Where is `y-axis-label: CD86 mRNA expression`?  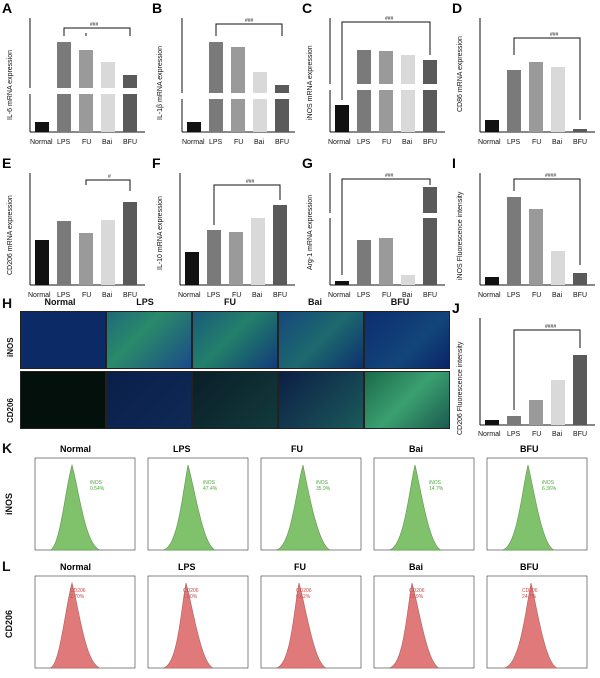
y-axis-label: CD86 mRNA expression is located at coordinates (460, 74).